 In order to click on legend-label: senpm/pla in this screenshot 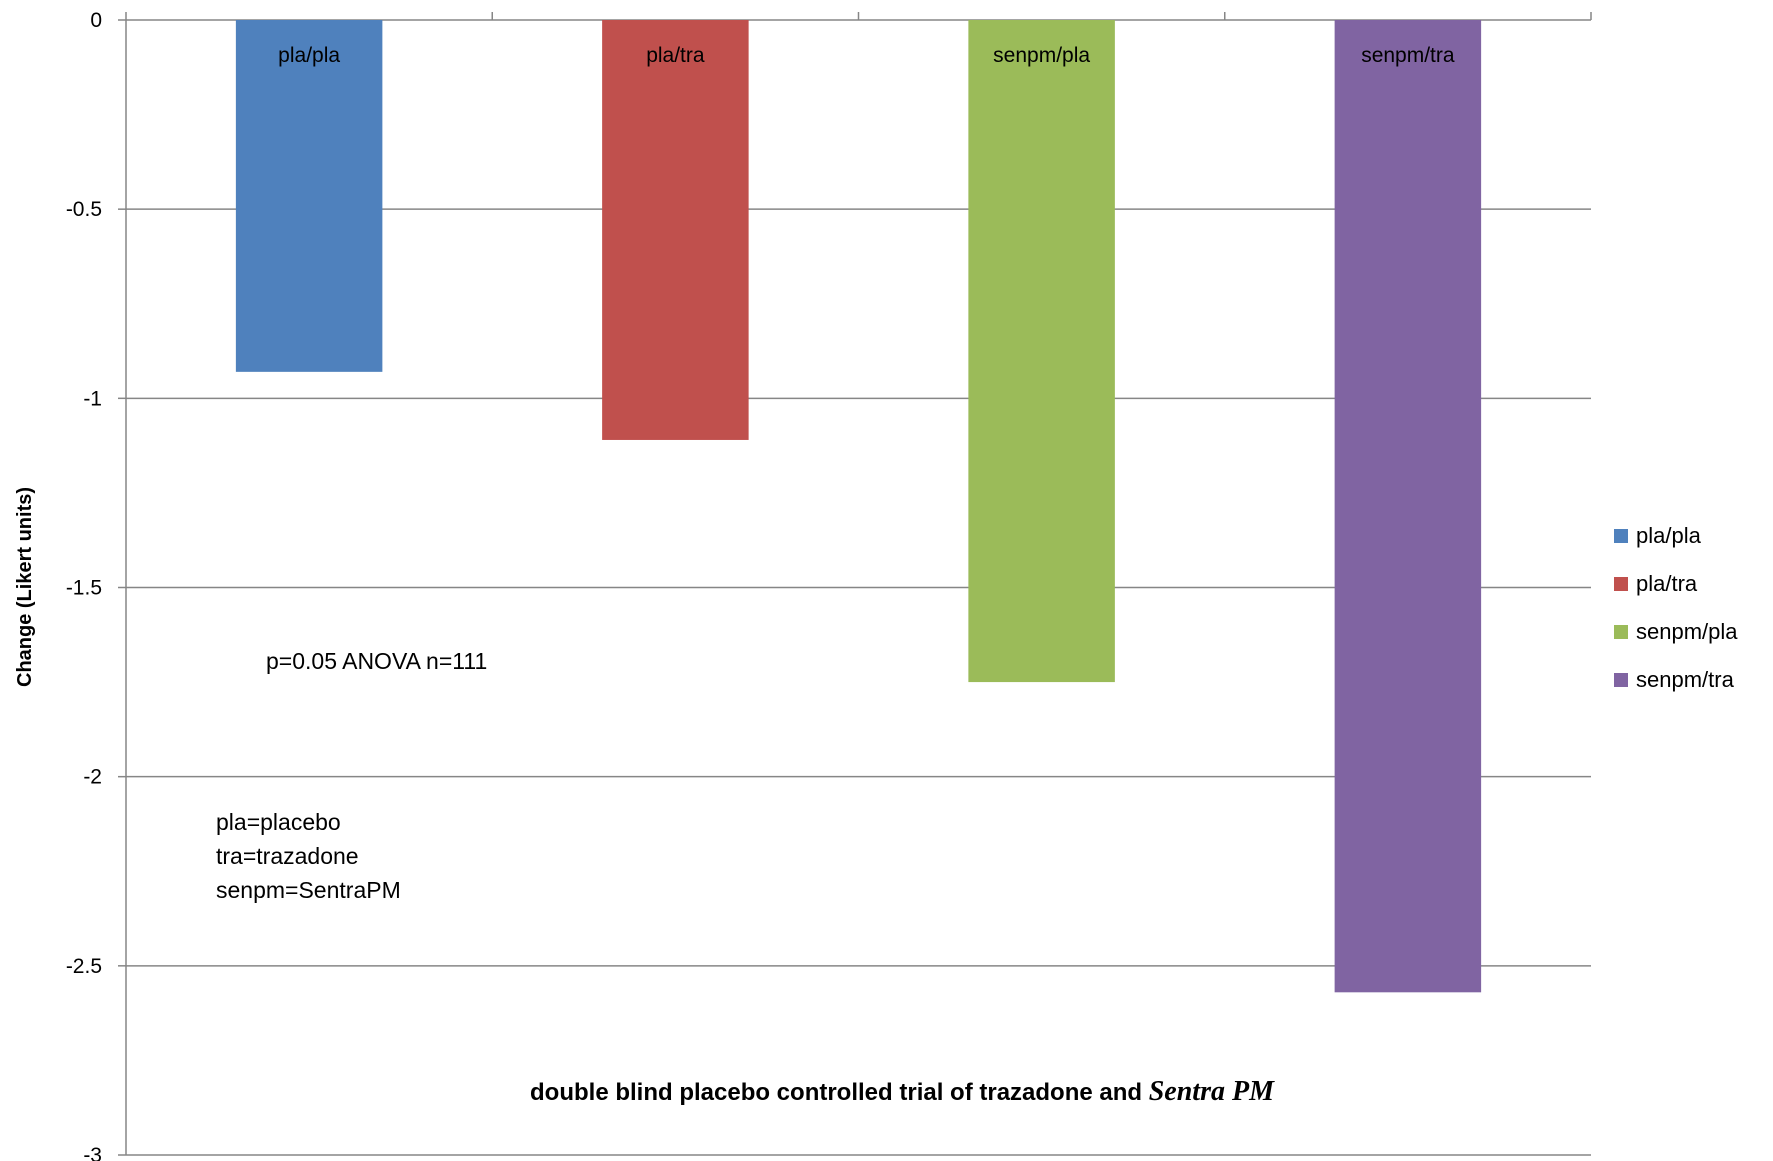, I will do `click(1687, 631)`.